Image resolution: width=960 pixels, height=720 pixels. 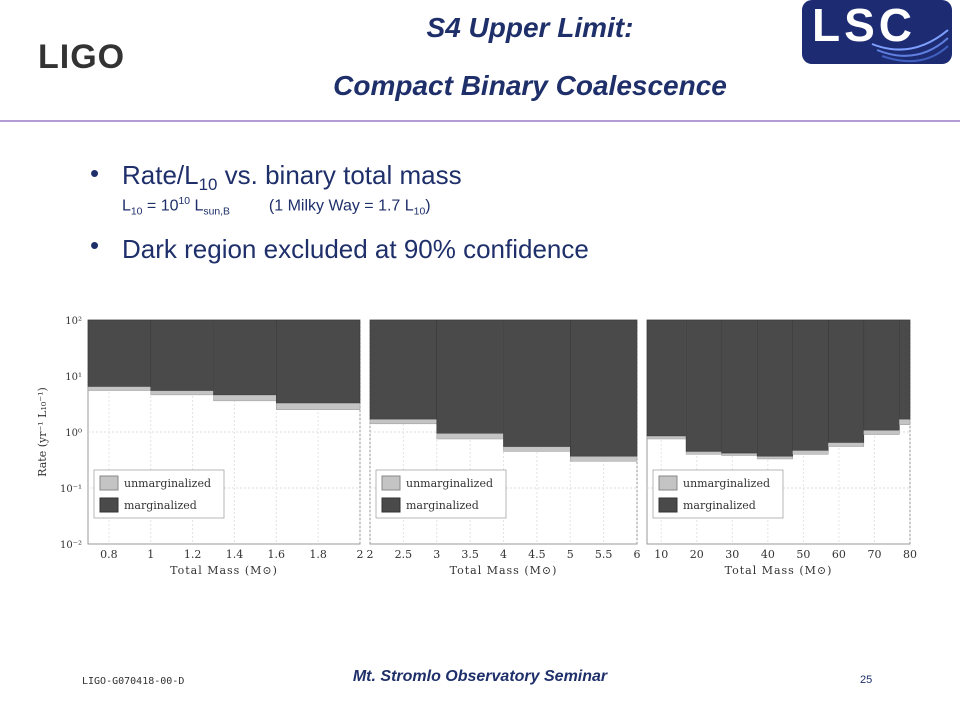 I want to click on y-tick-label: 10⁻¹, so click(x=71, y=489).